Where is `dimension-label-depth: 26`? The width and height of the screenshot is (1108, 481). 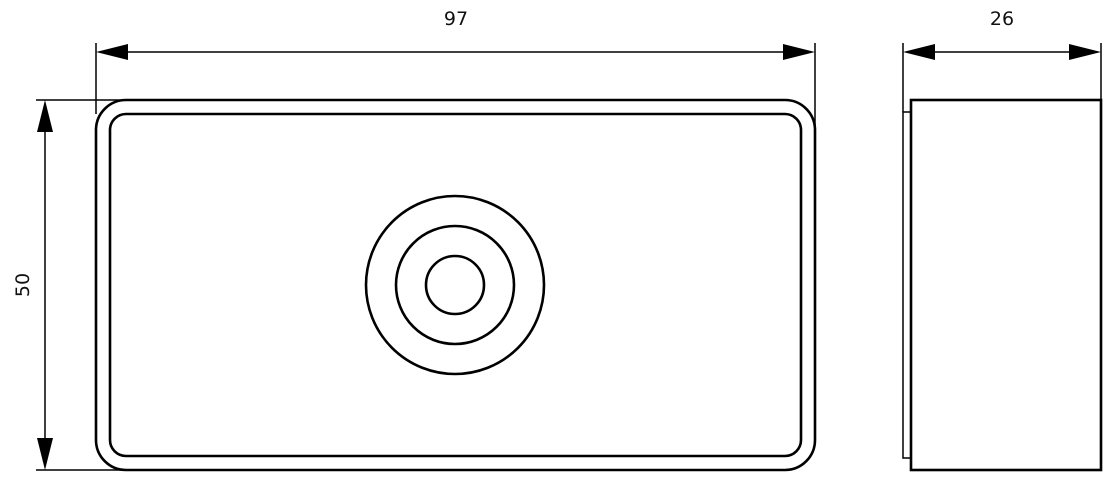
dimension-label-depth: 26 is located at coordinates (1002, 19).